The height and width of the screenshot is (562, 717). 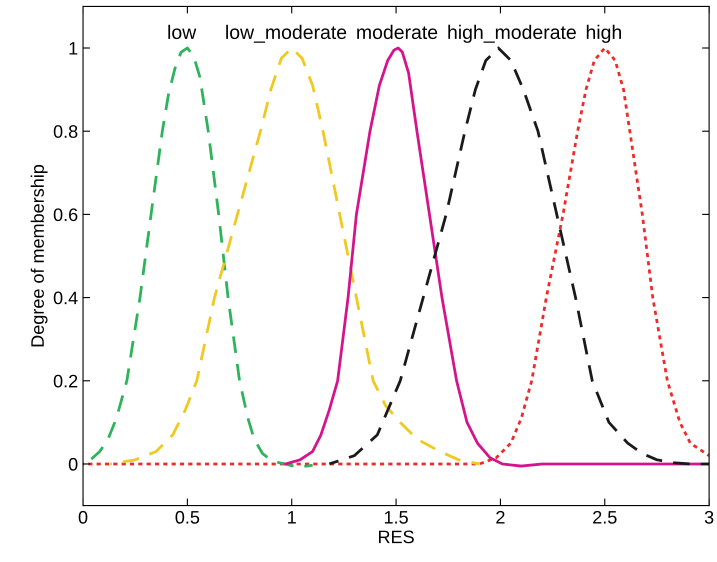 What do you see at coordinates (188, 517) in the screenshot?
I see `x-tick-label: 0.5` at bounding box center [188, 517].